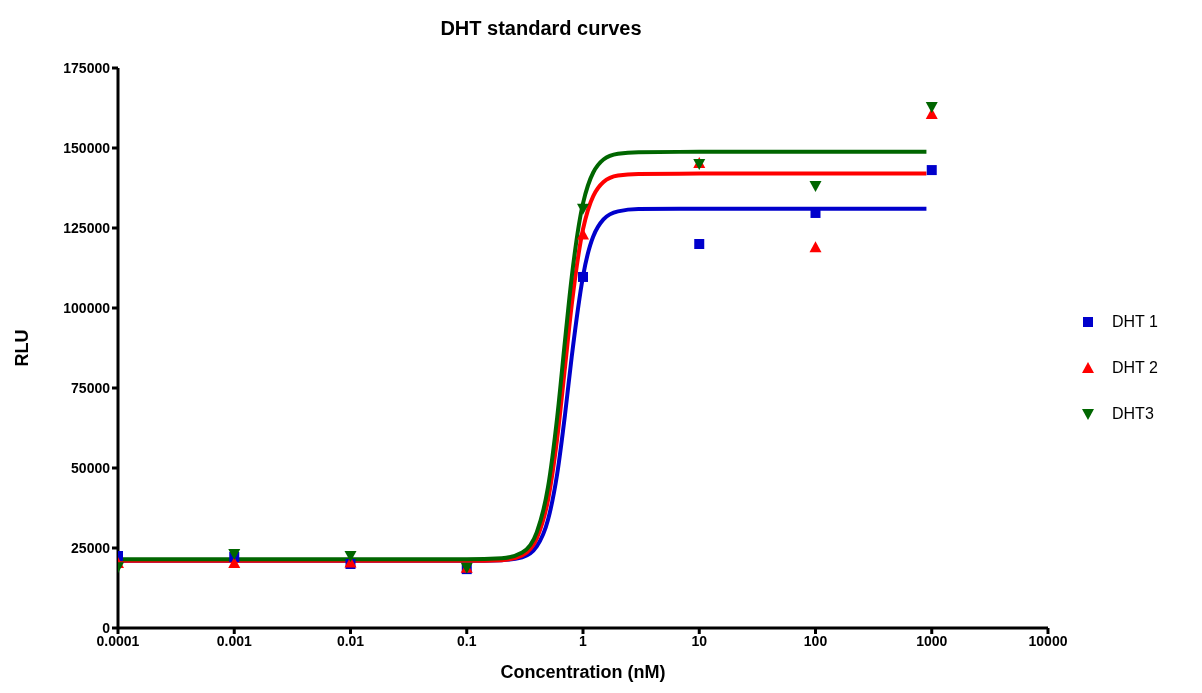  Describe the element at coordinates (91, 387) in the screenshot. I see `y-tick-label: 75000` at that location.